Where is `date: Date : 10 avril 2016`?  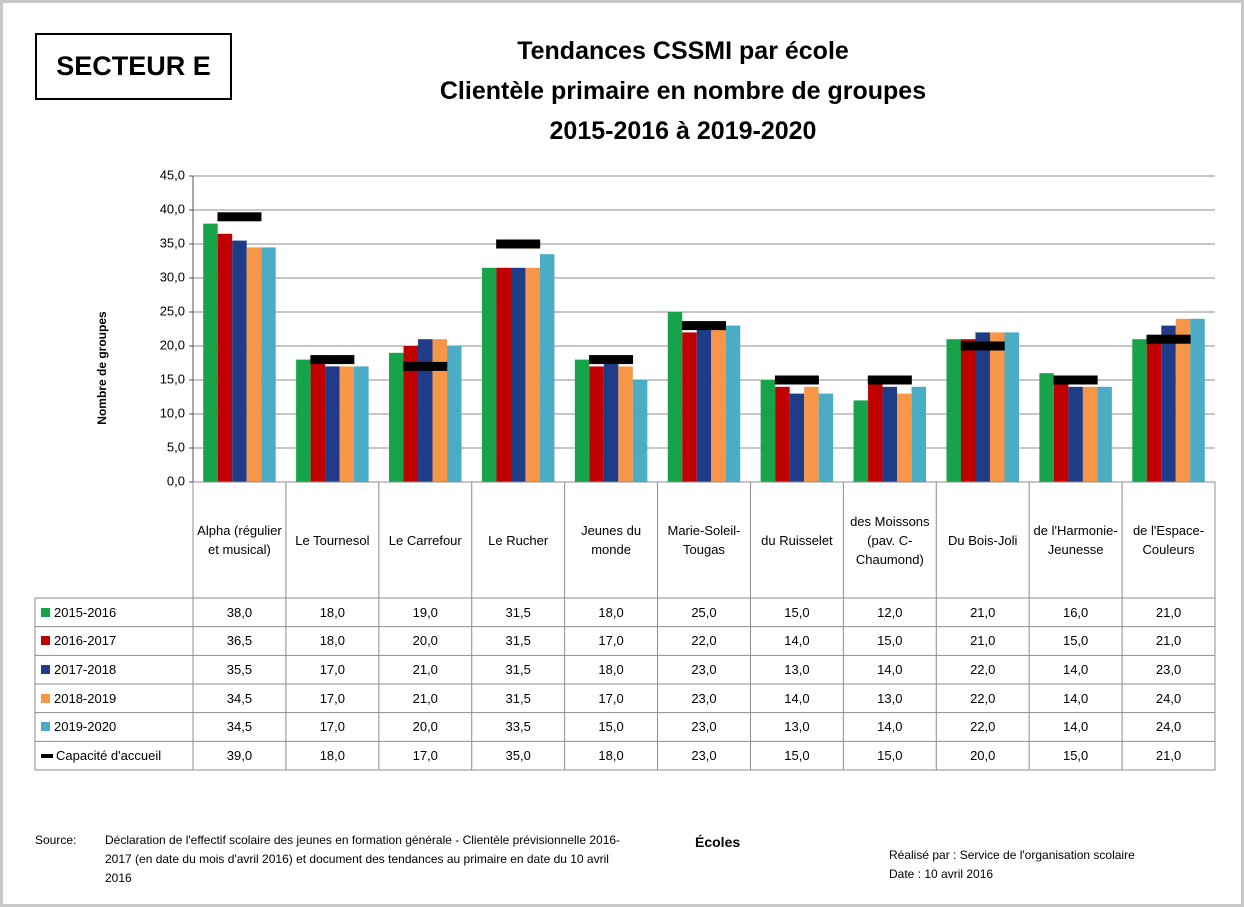 date: Date : 10 avril 2016 is located at coordinates (941, 874).